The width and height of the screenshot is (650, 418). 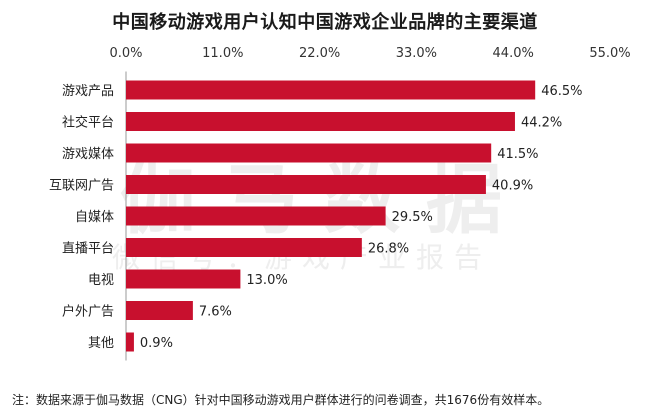 I want to click on category-label: 电视, so click(x=101, y=280).